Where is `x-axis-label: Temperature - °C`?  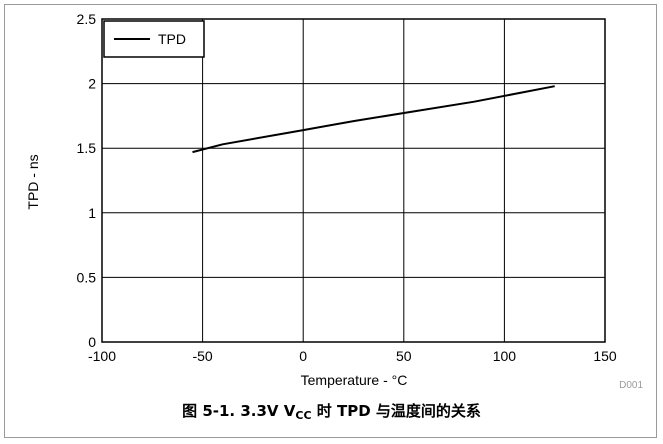
x-axis-label: Temperature - °C is located at coordinates (354, 380).